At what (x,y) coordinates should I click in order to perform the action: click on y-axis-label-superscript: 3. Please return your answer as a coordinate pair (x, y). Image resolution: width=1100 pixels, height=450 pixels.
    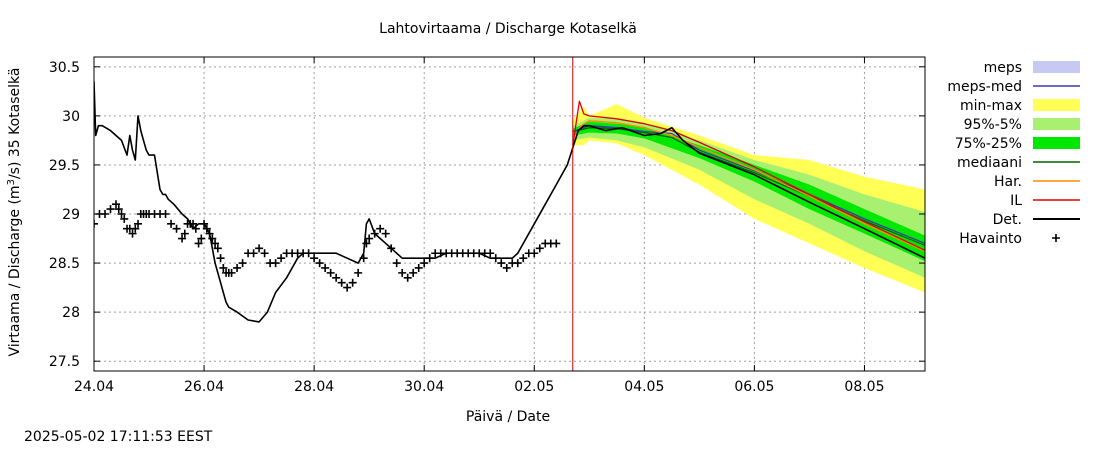
    Looking at the image, I should click on (11, 182).